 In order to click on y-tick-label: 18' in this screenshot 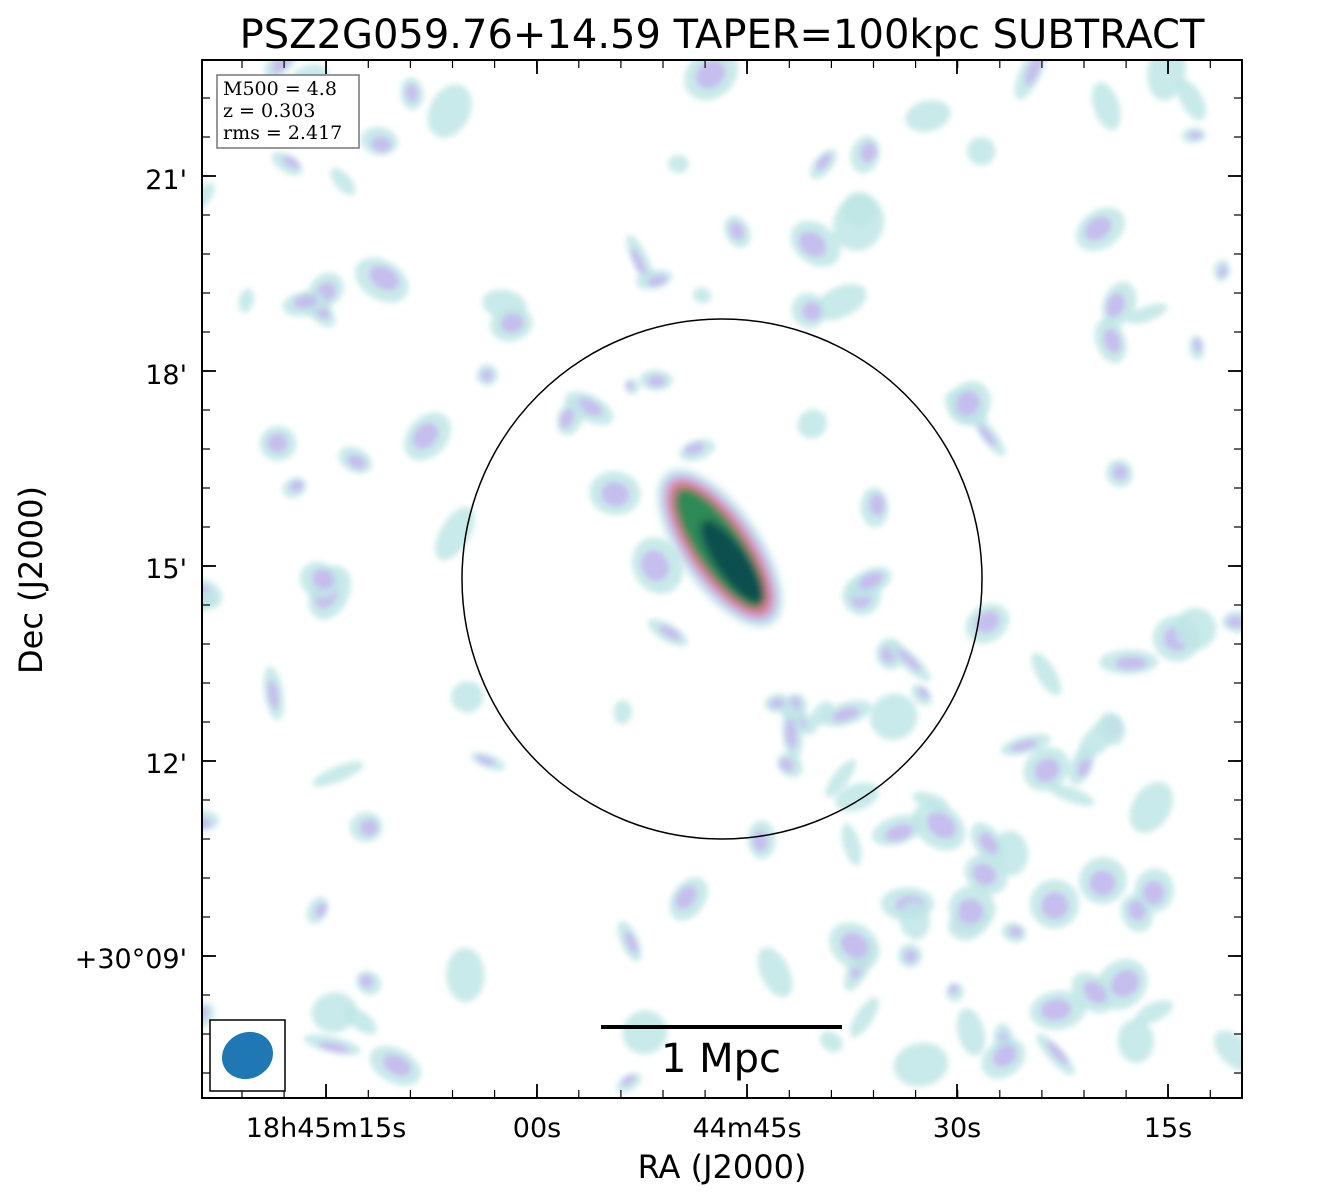, I will do `click(166, 375)`.